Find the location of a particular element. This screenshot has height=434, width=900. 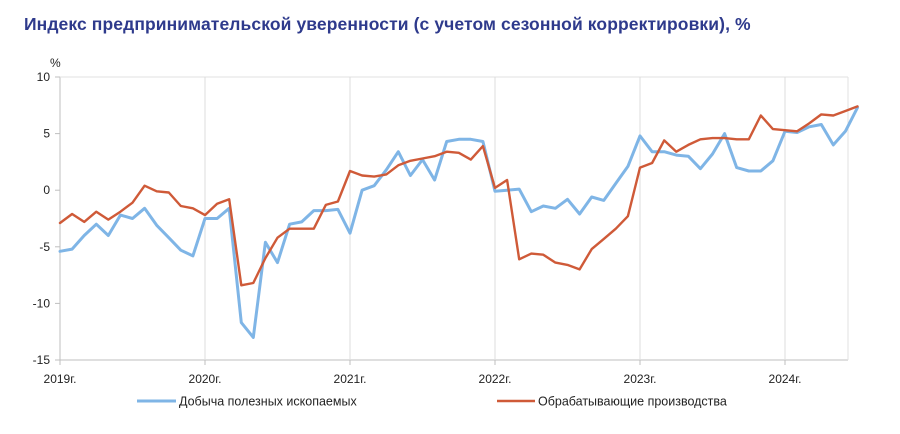

x-tick-label: 2019г. is located at coordinates (60, 379).